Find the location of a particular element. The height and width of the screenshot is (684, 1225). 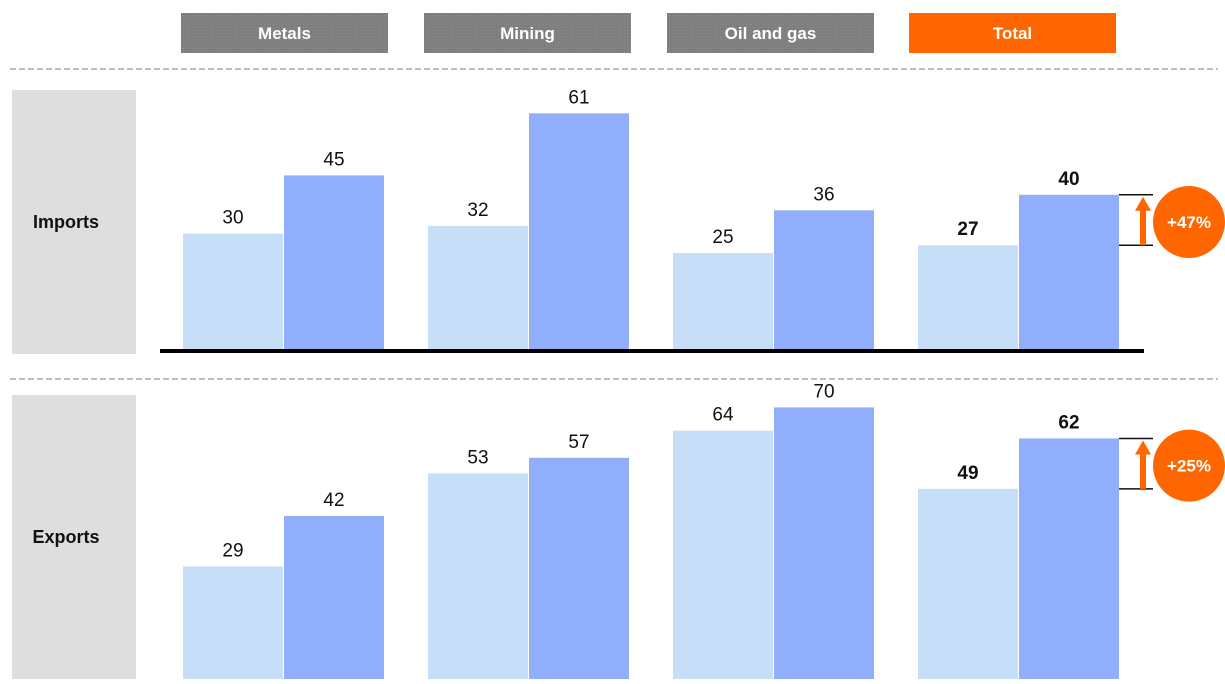

value-label-imports-total-1: 27 is located at coordinates (967, 229).